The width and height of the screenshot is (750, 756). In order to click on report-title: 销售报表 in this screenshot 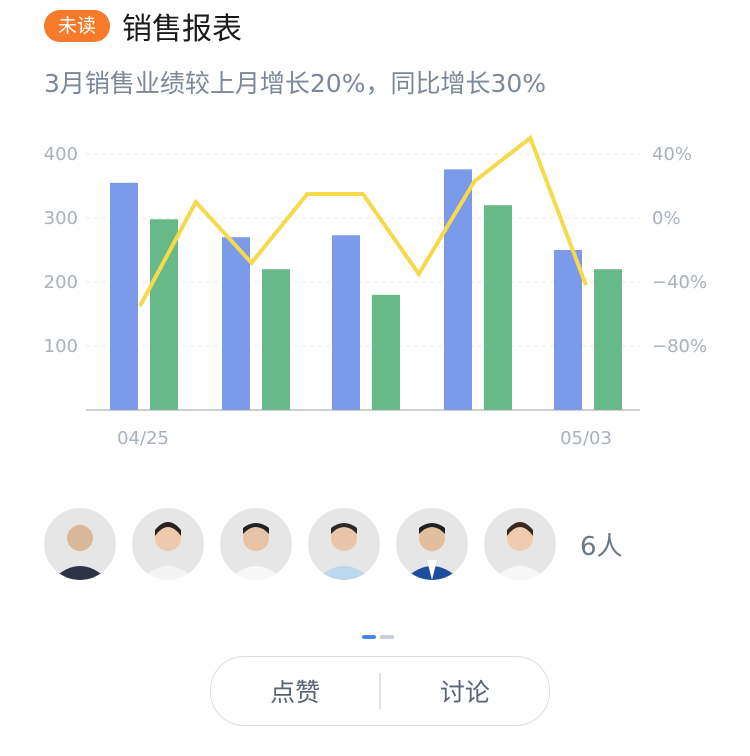, I will do `click(182, 29)`.